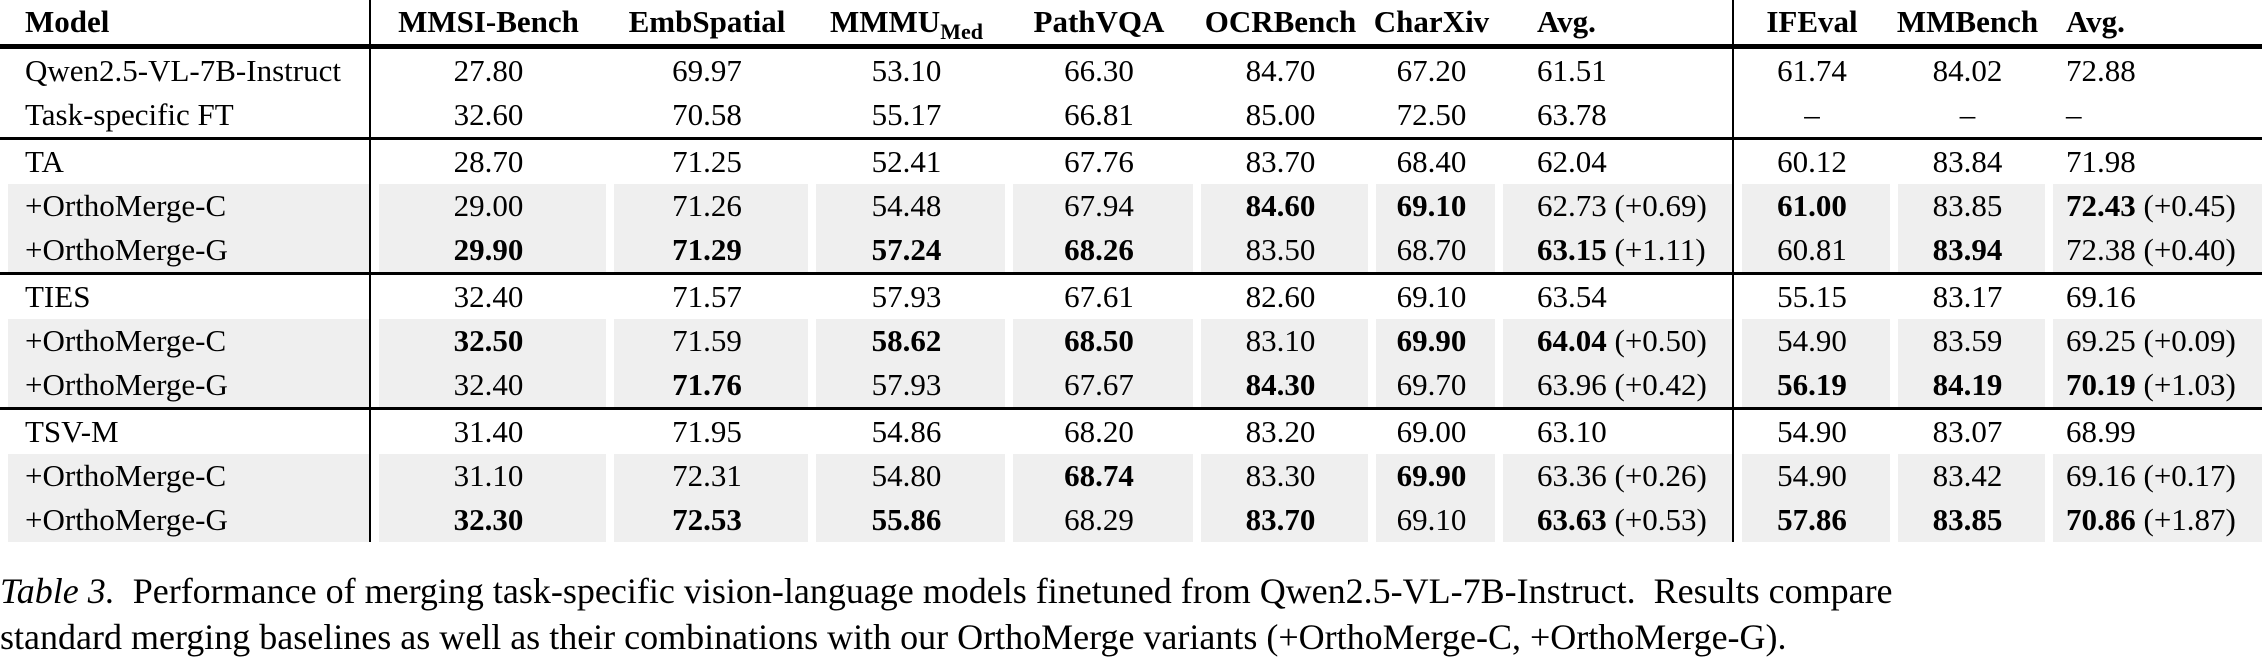 The image size is (2262, 660). What do you see at coordinates (1431, 251) in the screenshot?
I see `cell-charxiv: 68.70` at bounding box center [1431, 251].